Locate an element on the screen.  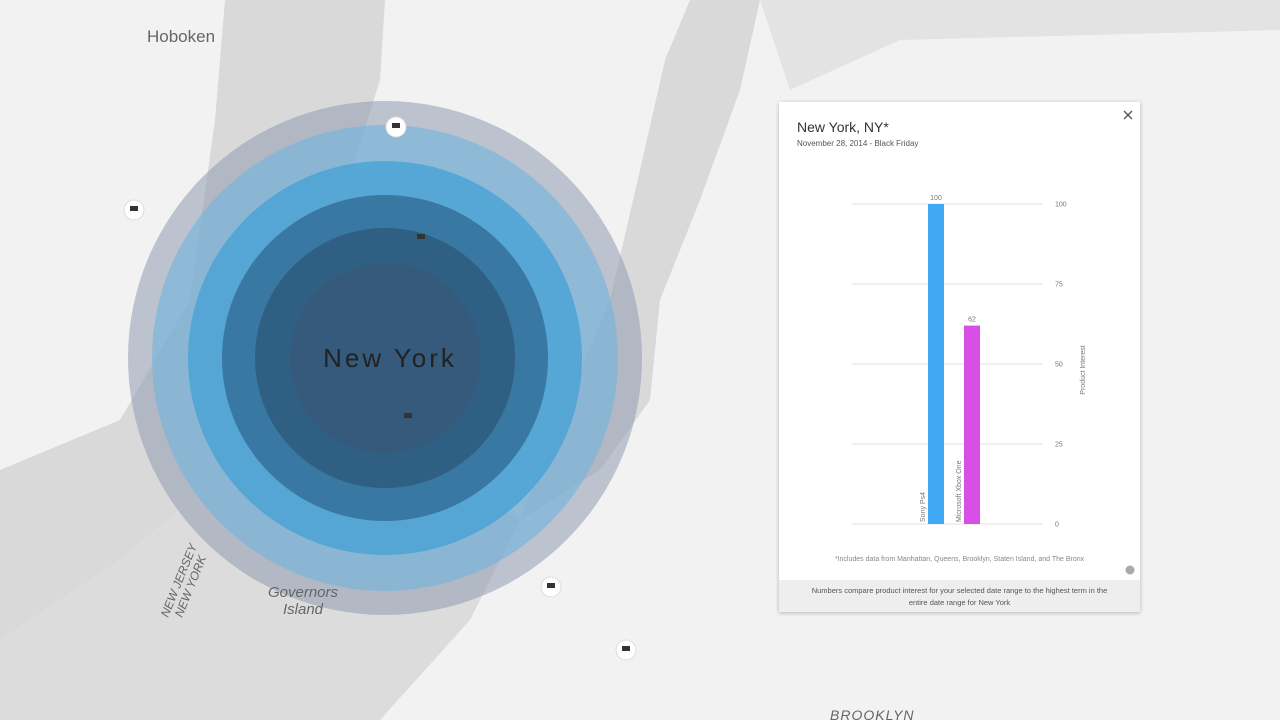
panel-title: New York, NY* is located at coordinates (843, 127).